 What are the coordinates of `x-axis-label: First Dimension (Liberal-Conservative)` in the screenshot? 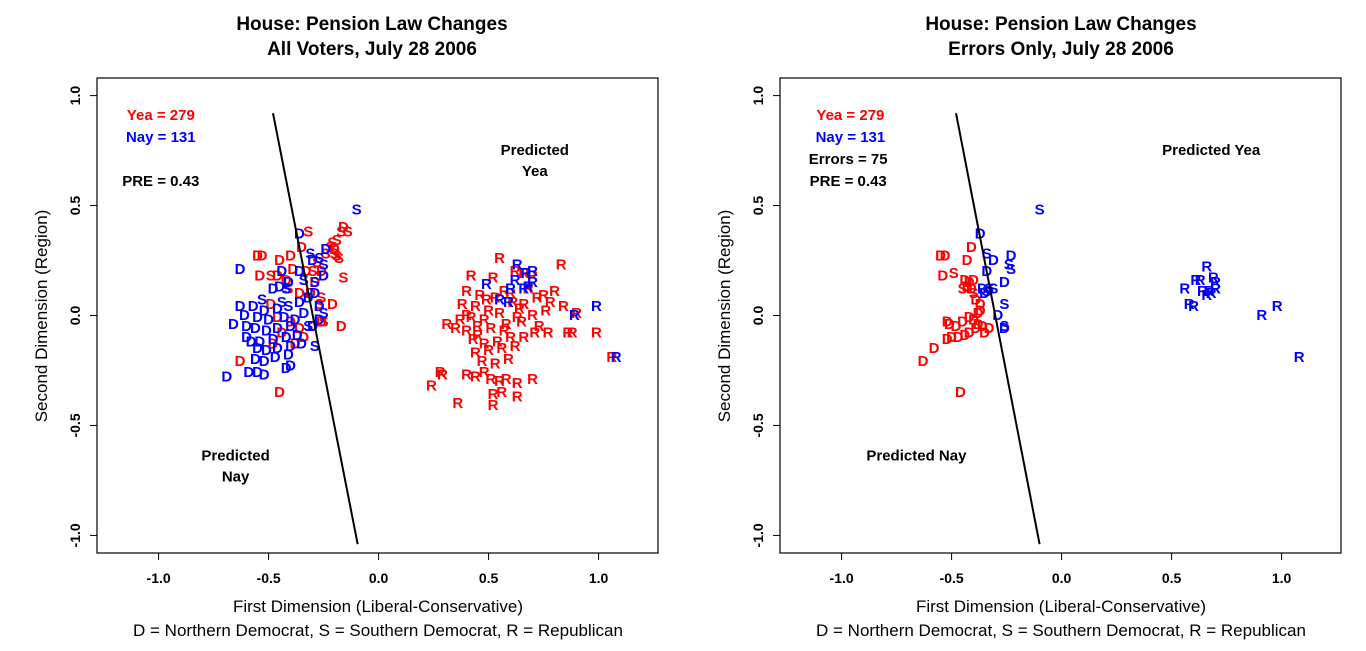 It's located at (1061, 606).